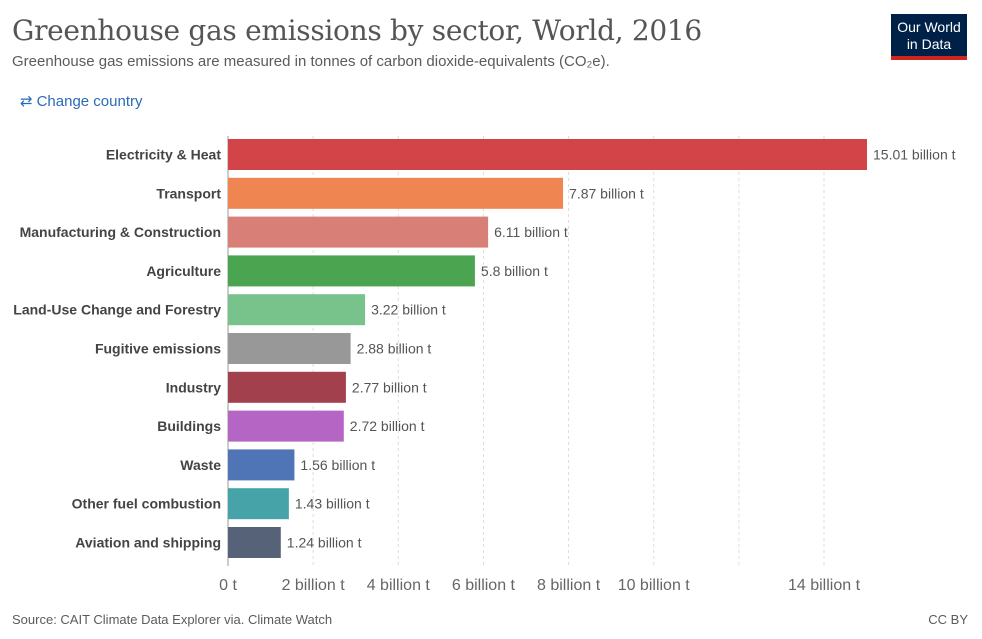  I want to click on category-label: Waste, so click(200, 465).